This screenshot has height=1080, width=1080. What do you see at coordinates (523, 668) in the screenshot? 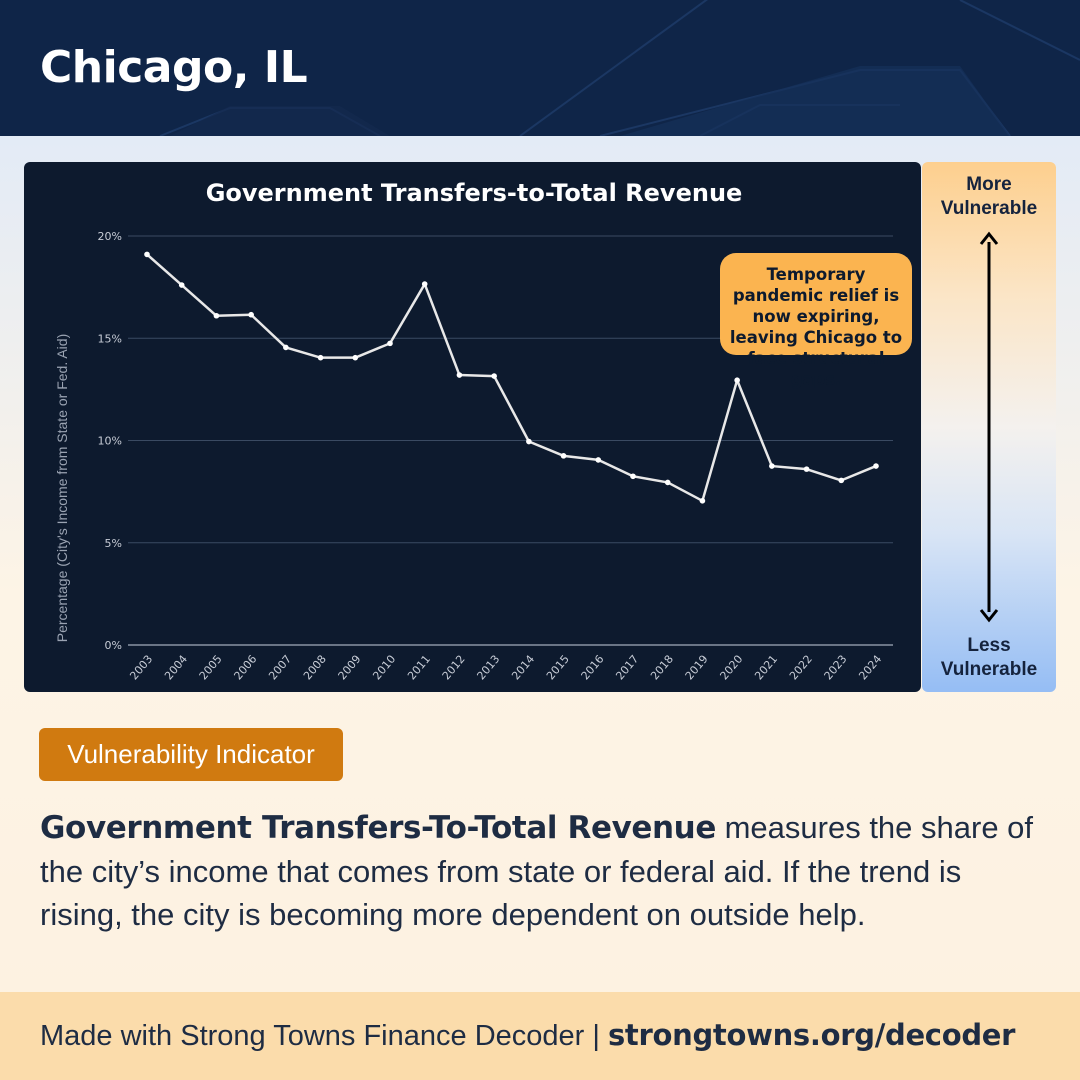
I see `x-tick-label: 2014` at bounding box center [523, 668].